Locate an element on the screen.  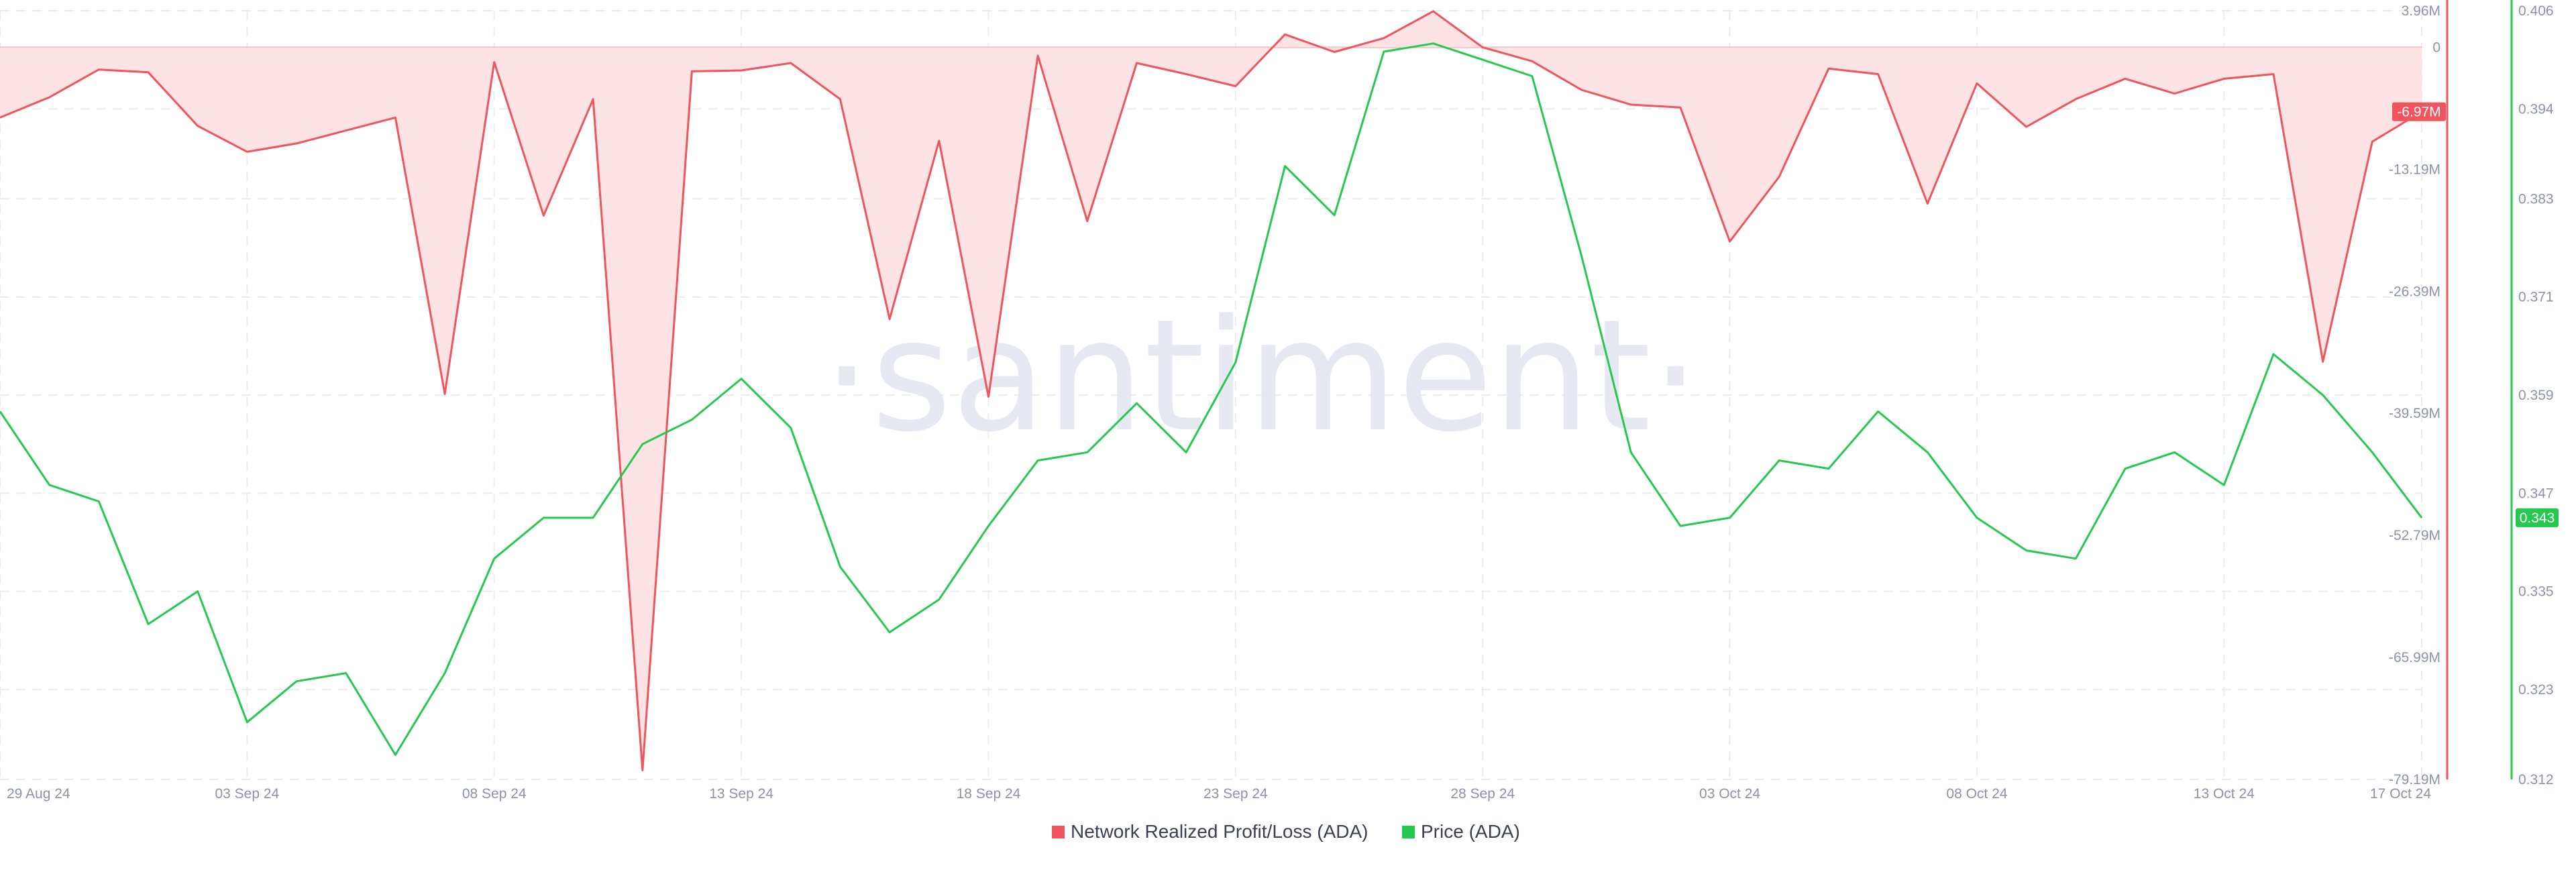
profit-loss-current-value: -6.97M is located at coordinates (2418, 113).